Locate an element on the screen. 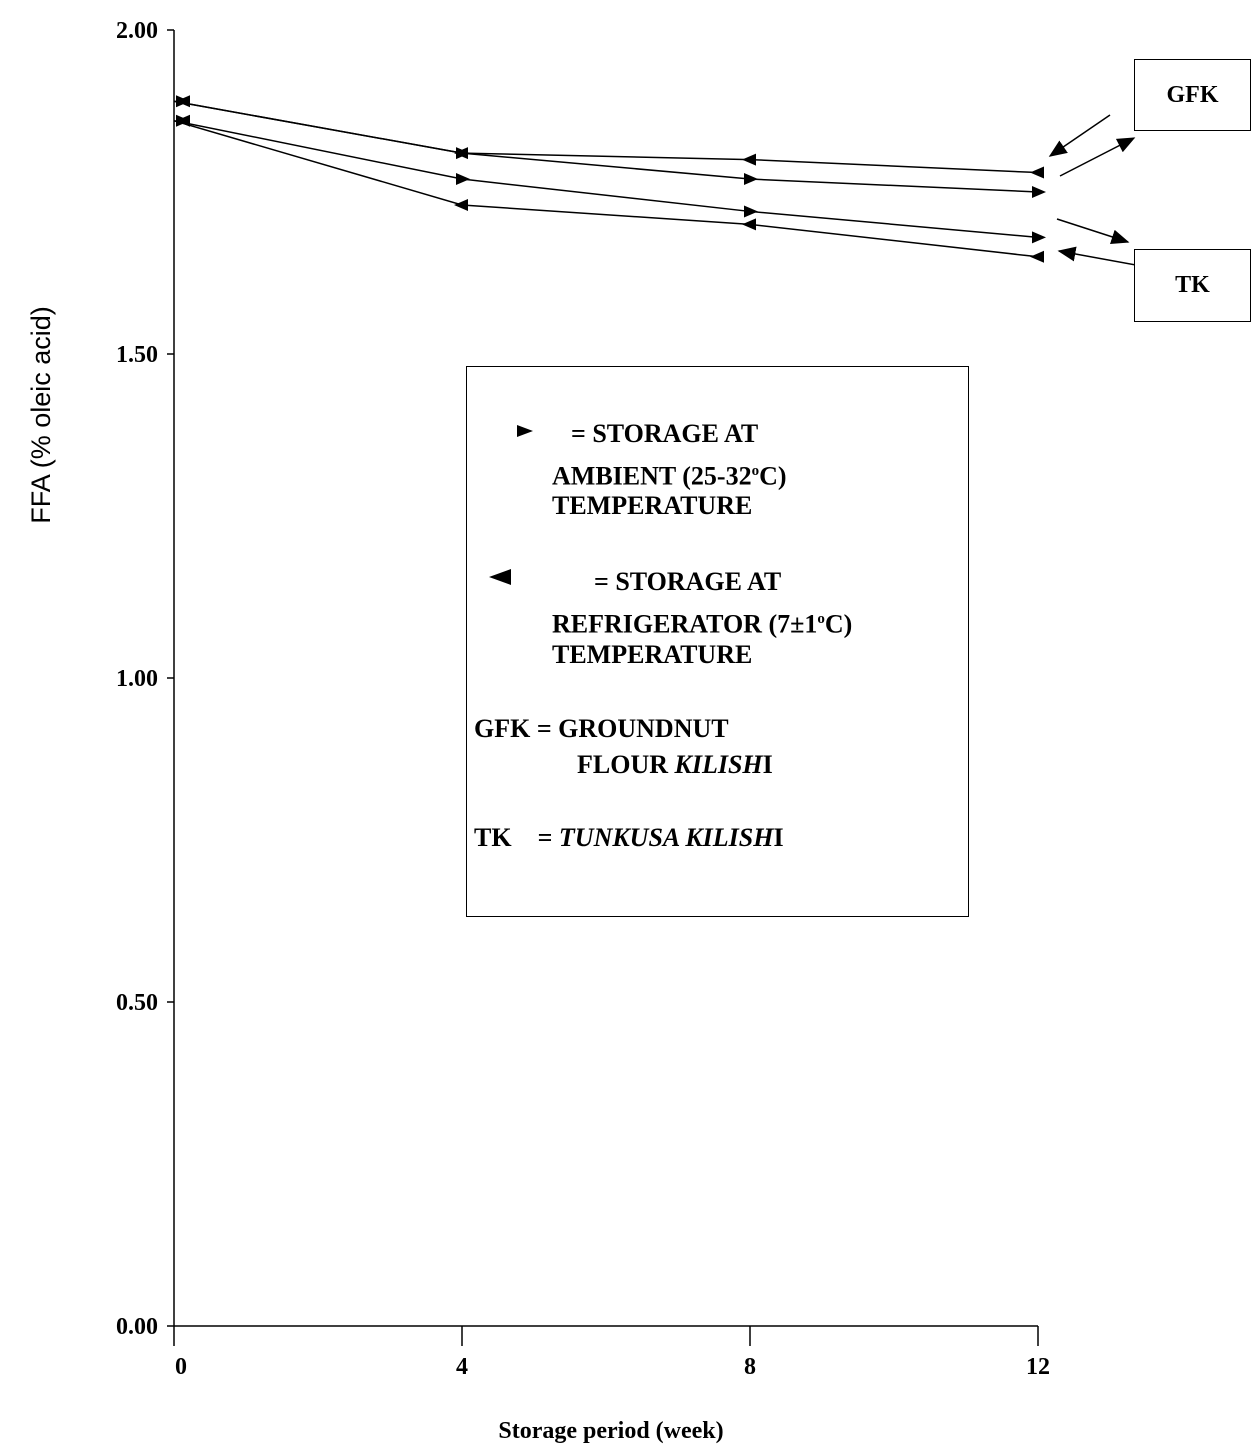 This screenshot has height=1446, width=1251. legend-ambient-line2: AMBIENT (25-32oC) is located at coordinates (669, 474).